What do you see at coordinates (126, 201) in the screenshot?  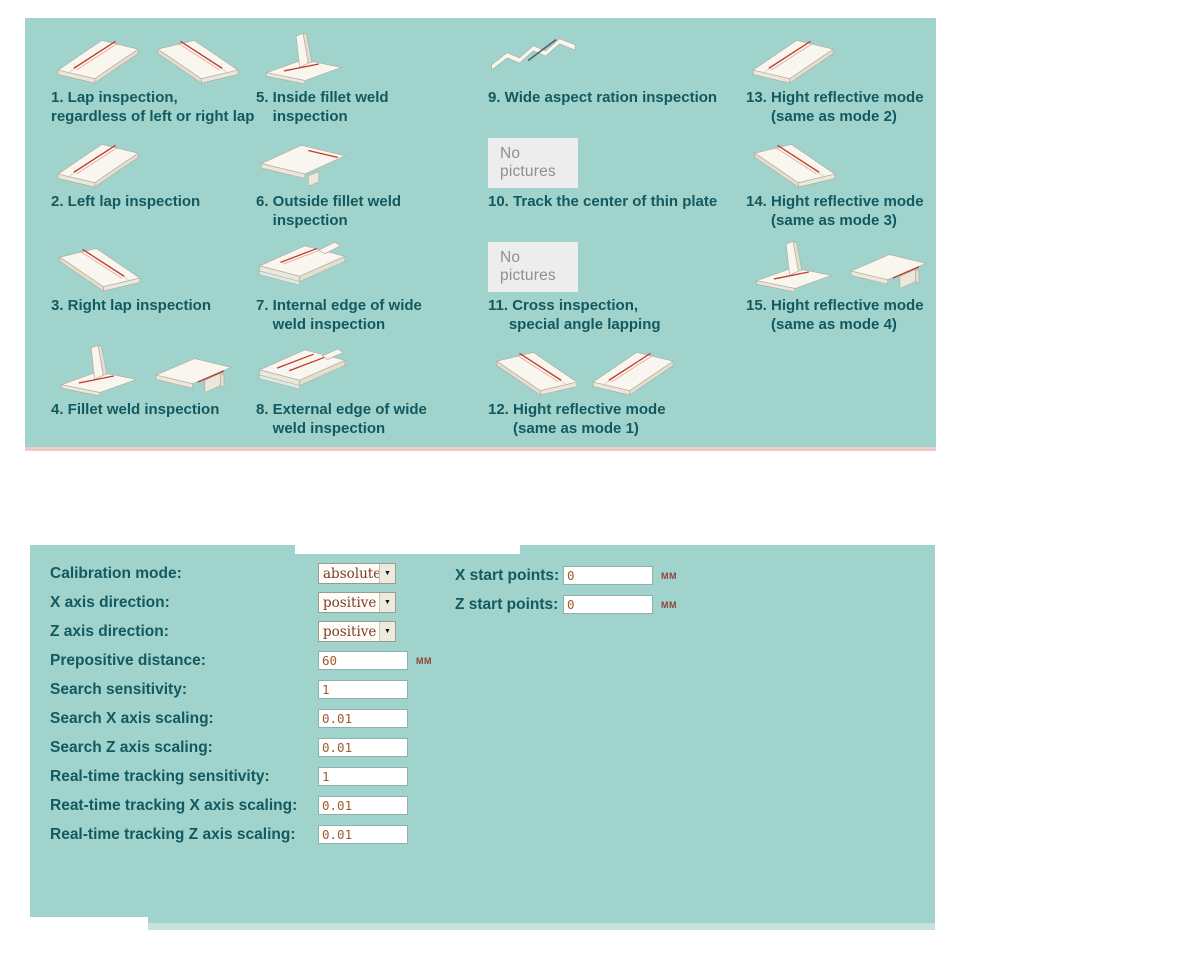 I see `weld-mode-2-label: 2. Left lap inspection` at bounding box center [126, 201].